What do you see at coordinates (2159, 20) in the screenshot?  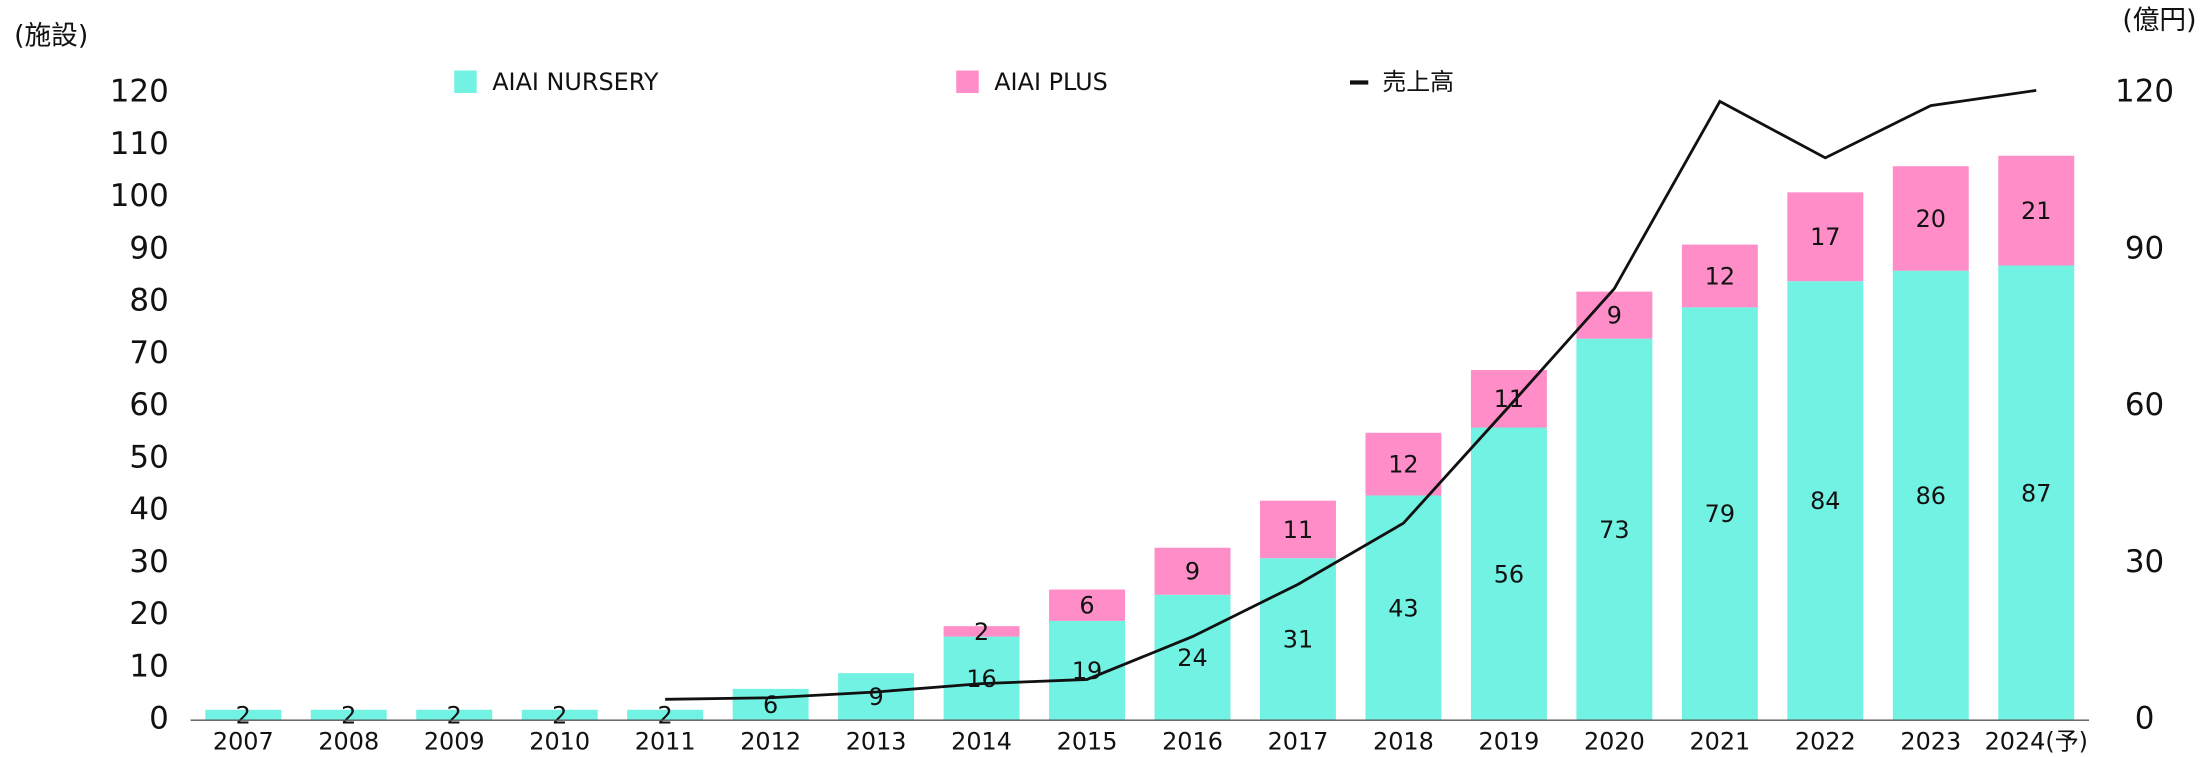 I see `y2-axis-label: (億円)` at bounding box center [2159, 20].